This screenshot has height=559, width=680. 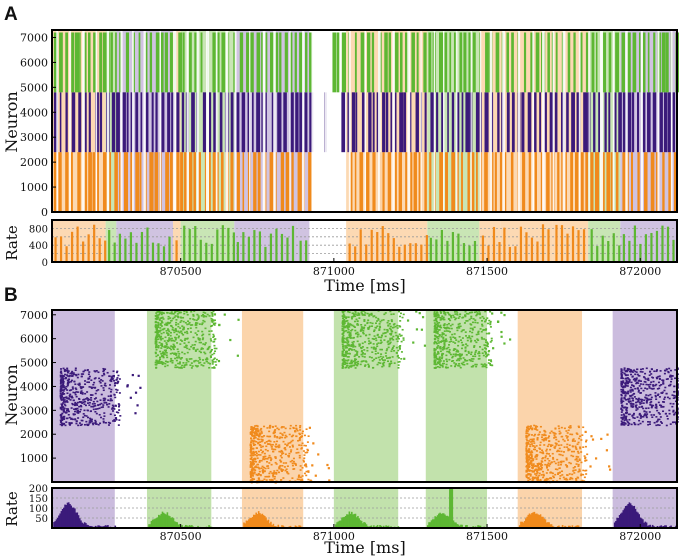 I want to click on stray-spike, so click(x=585, y=432).